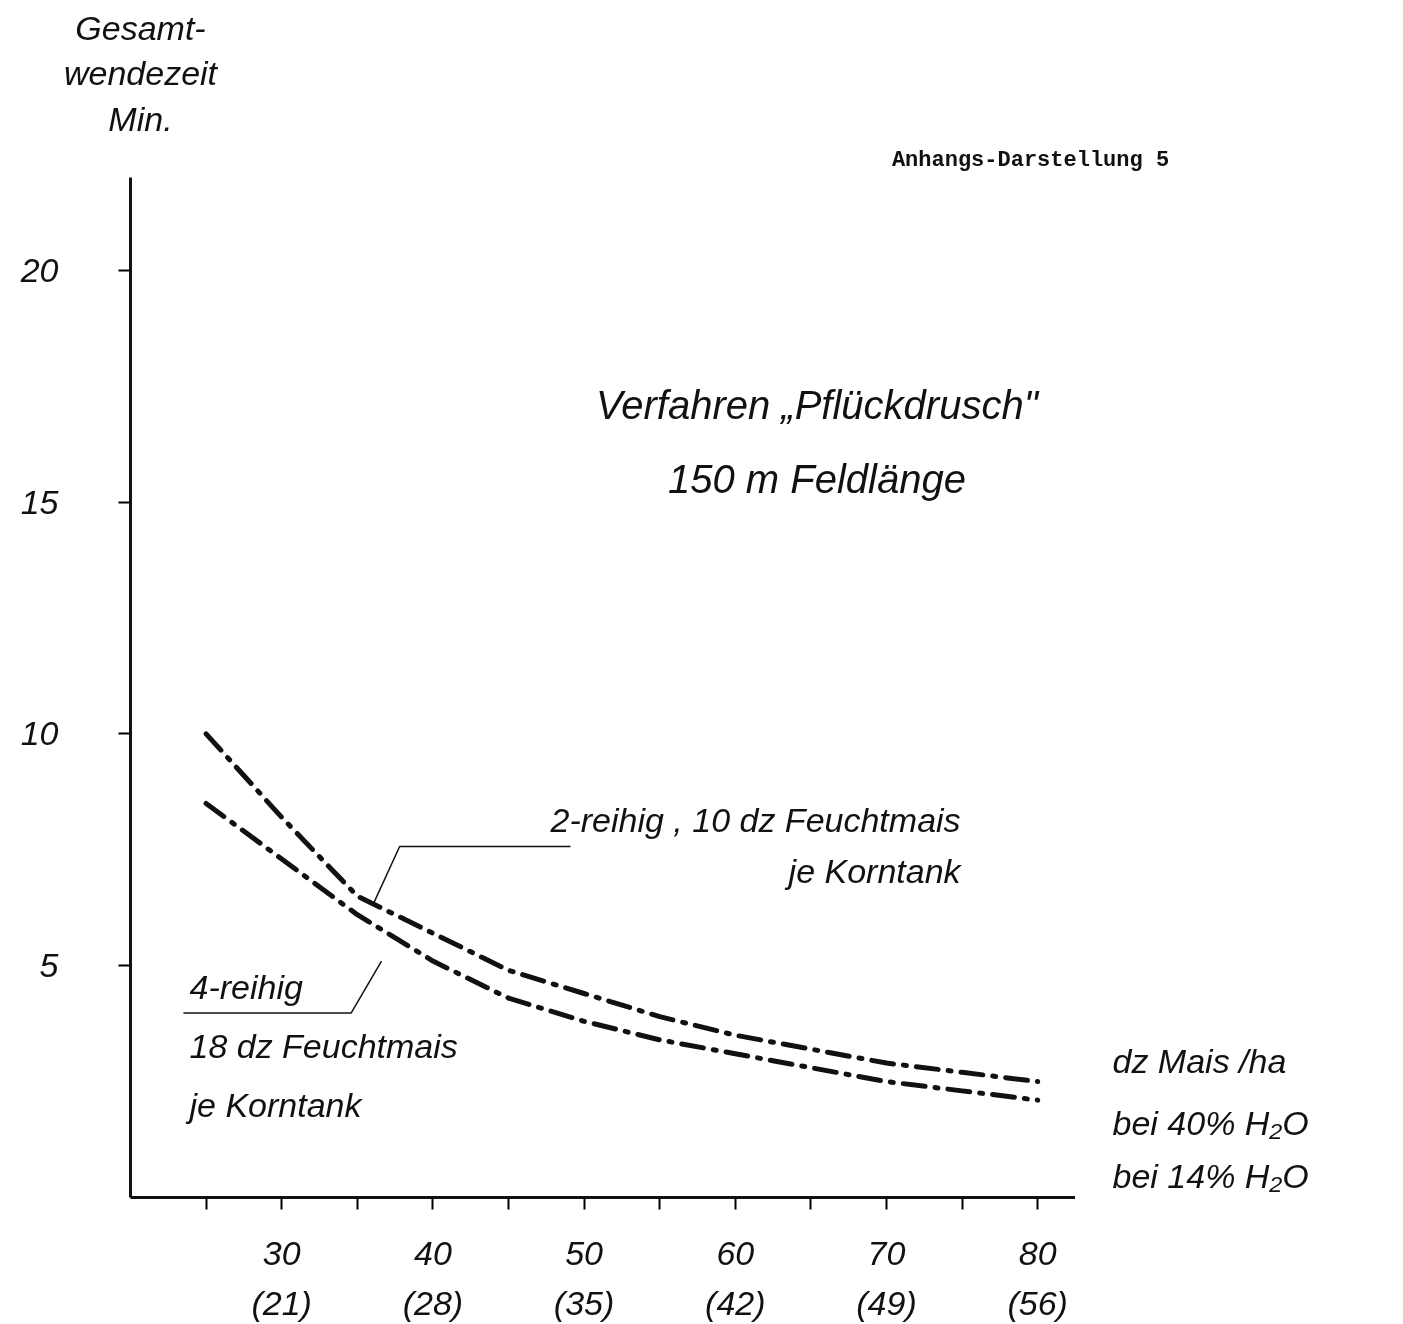 The height and width of the screenshot is (1324, 1403). Describe the element at coordinates (281, 1302) in the screenshot. I see `x2-tick-label: (21)` at that location.